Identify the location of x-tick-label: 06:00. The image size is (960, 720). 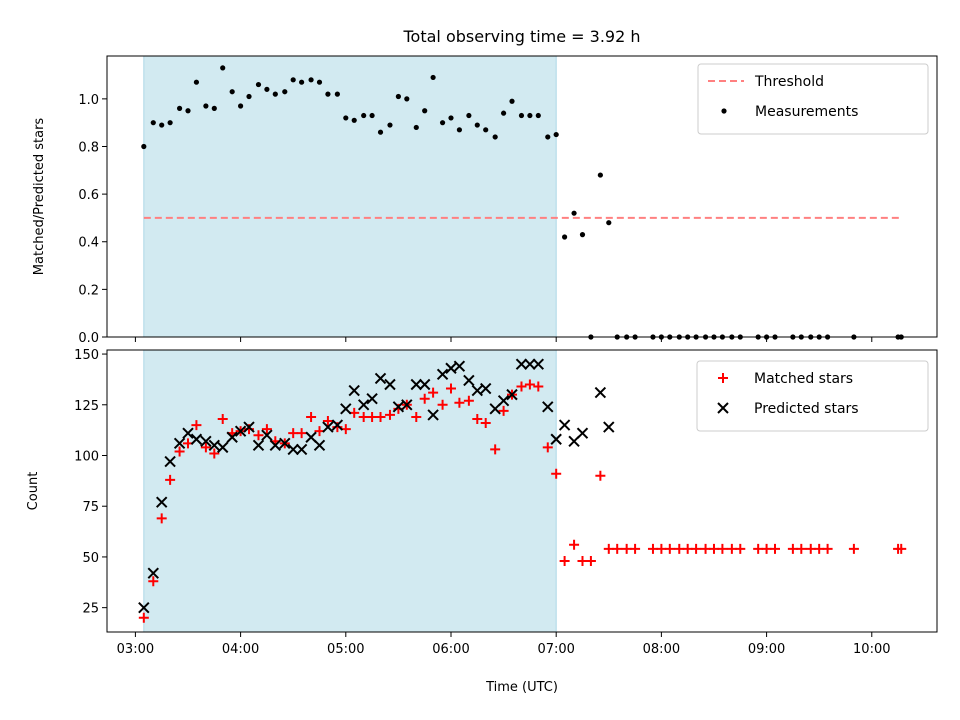
(450, 649).